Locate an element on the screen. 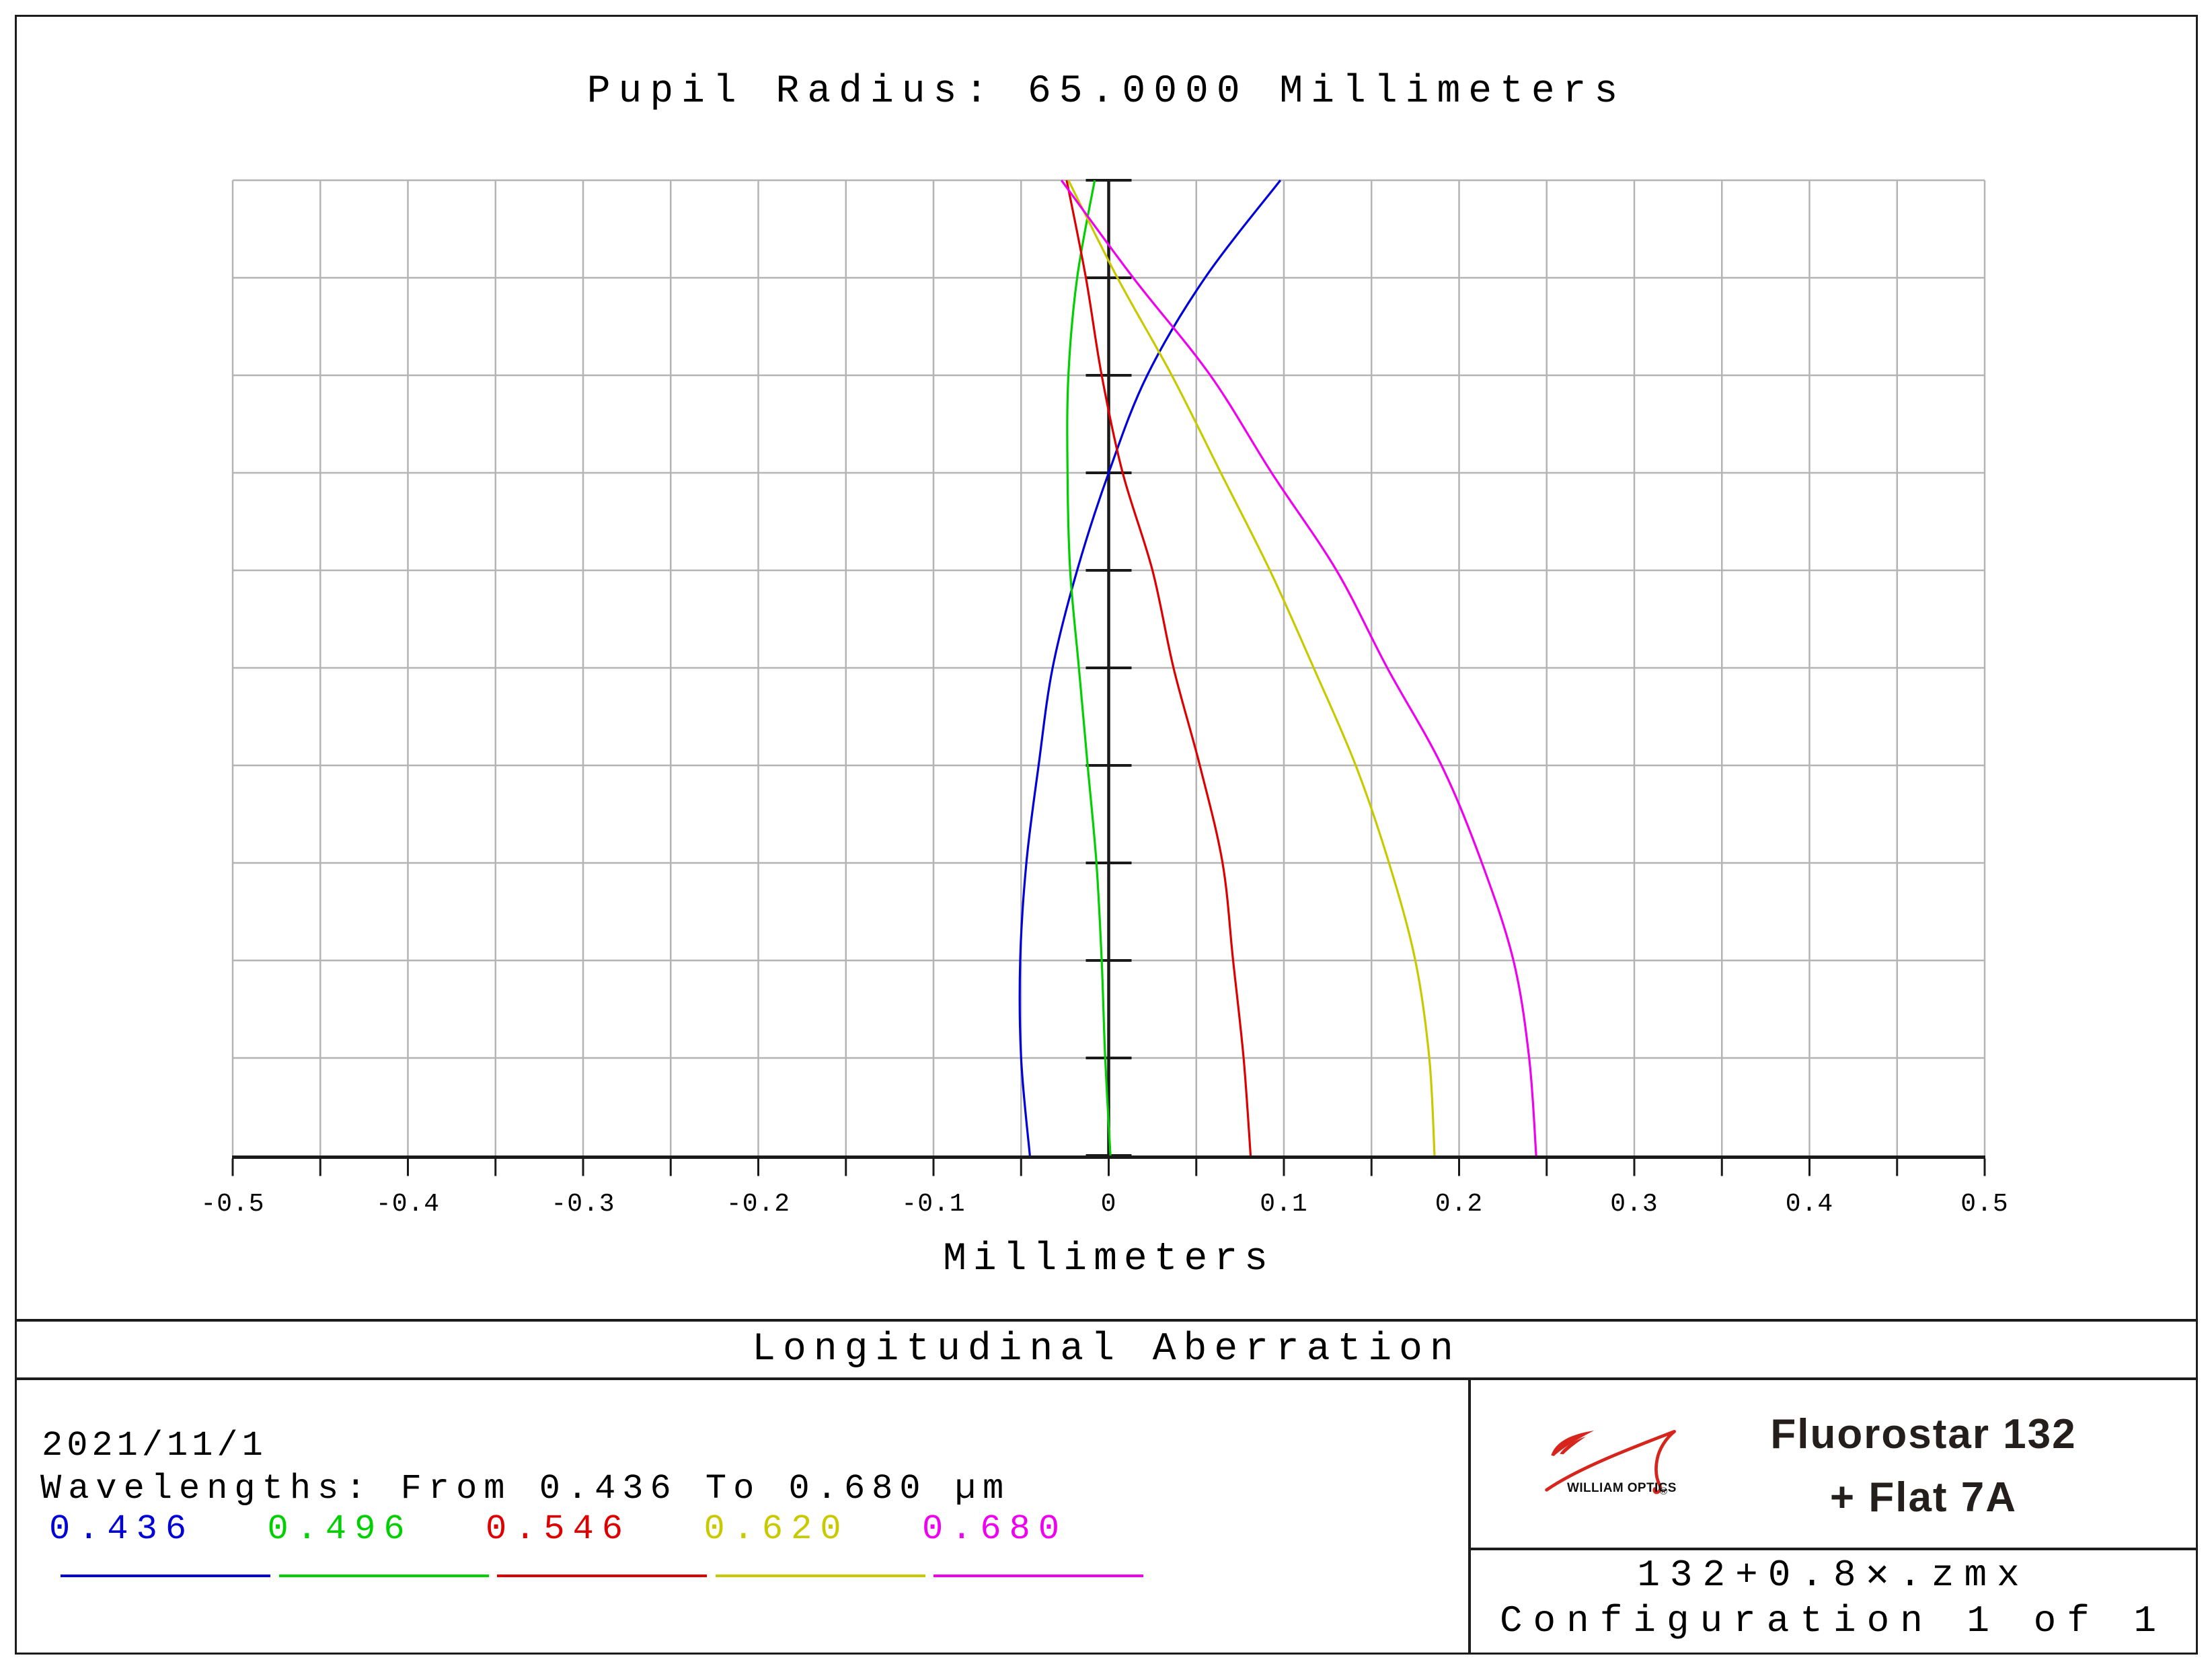 This screenshot has height=1668, width=2212. product-name-line1: Fluorostar 132 is located at coordinates (1923, 1434).